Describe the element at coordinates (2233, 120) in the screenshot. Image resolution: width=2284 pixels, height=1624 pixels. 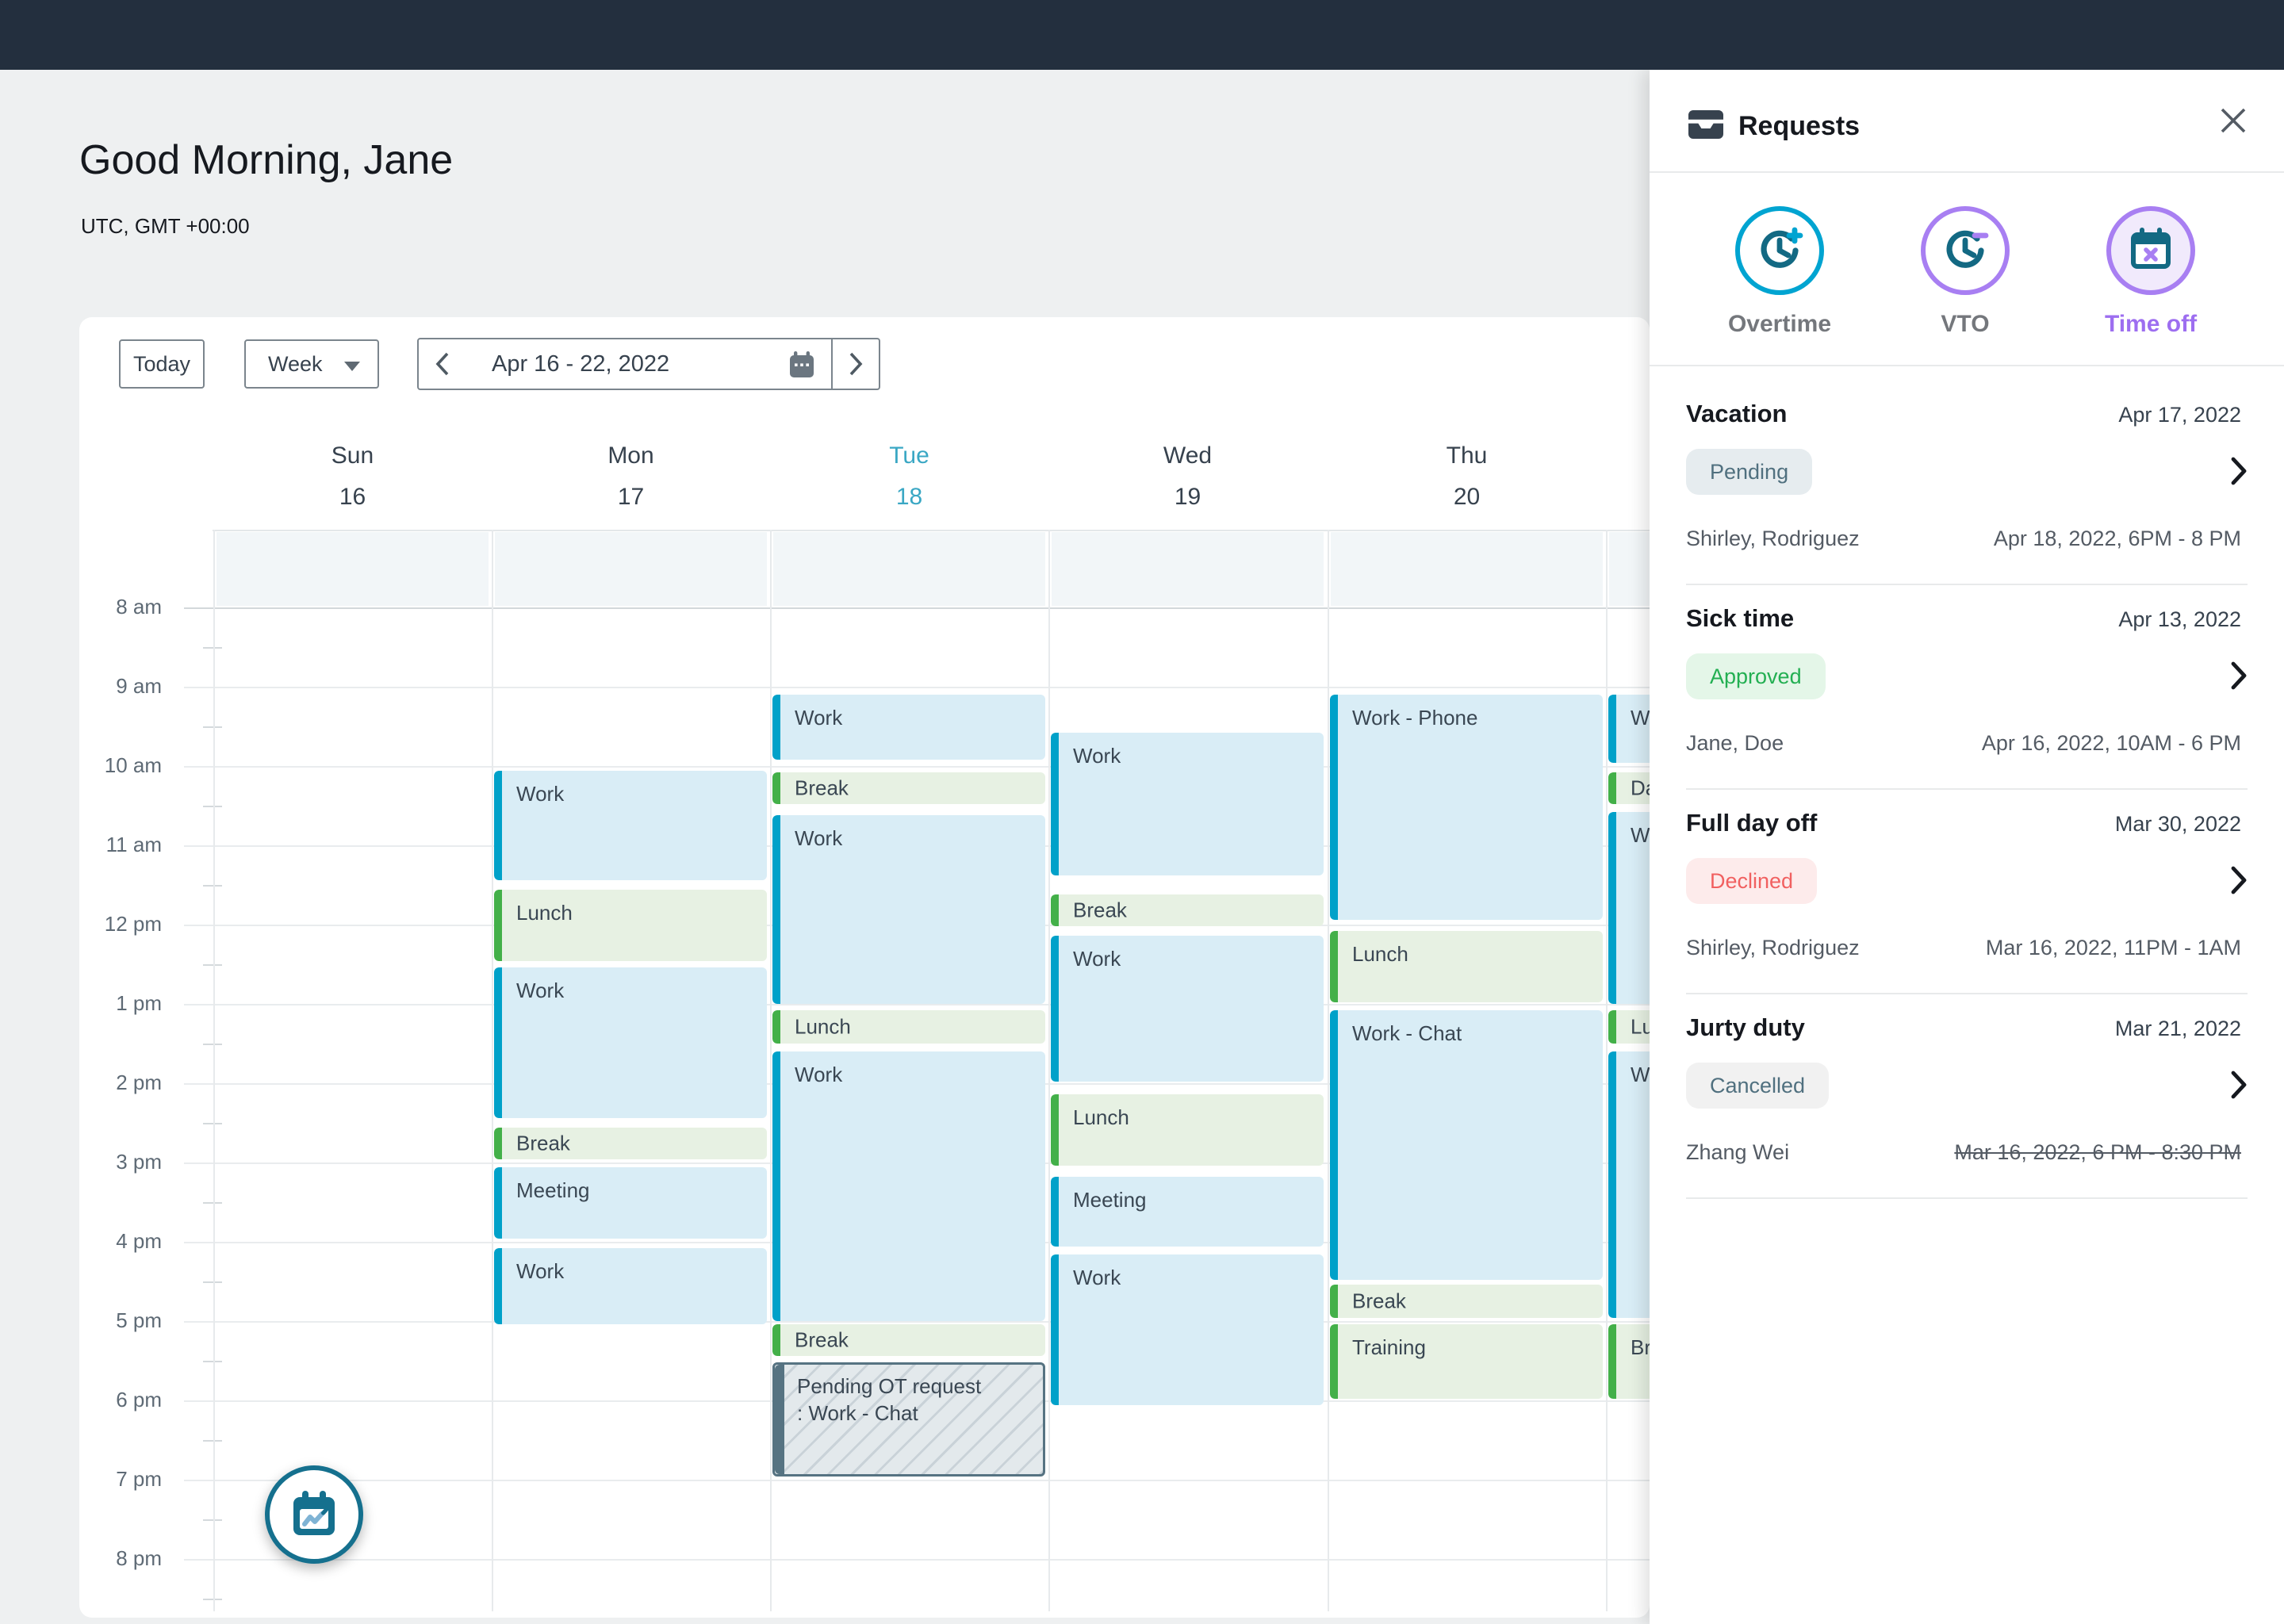
I see `close-icon` at that location.